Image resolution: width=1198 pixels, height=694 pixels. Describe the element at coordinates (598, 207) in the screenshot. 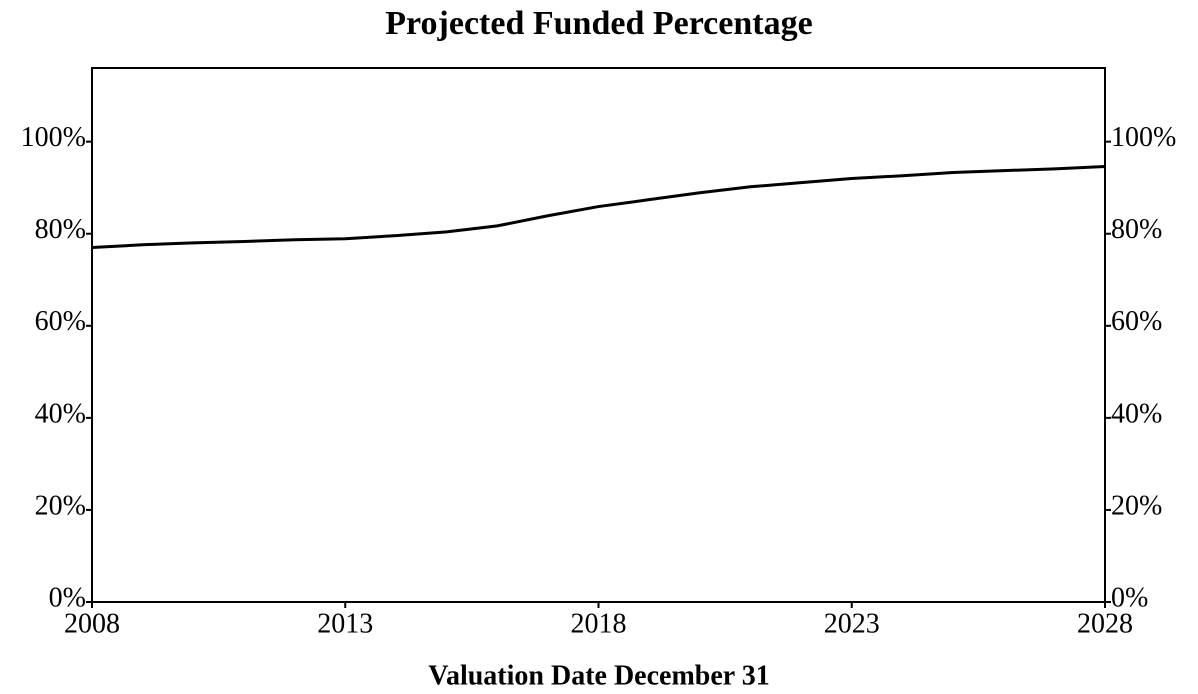

I see `data-line` at that location.